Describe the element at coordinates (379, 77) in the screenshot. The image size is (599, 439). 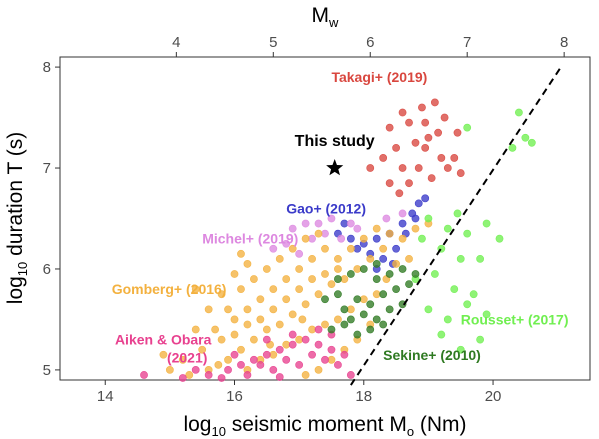
I see `series-label: Takagi+ (2019)` at that location.